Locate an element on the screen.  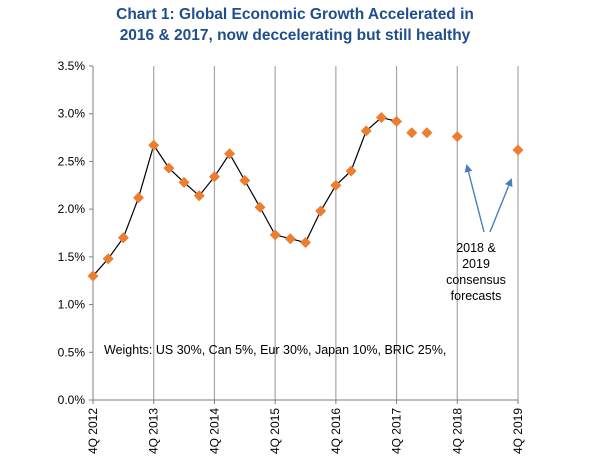
x-tick-label-3: 4Q 2015 is located at coordinates (275, 431).